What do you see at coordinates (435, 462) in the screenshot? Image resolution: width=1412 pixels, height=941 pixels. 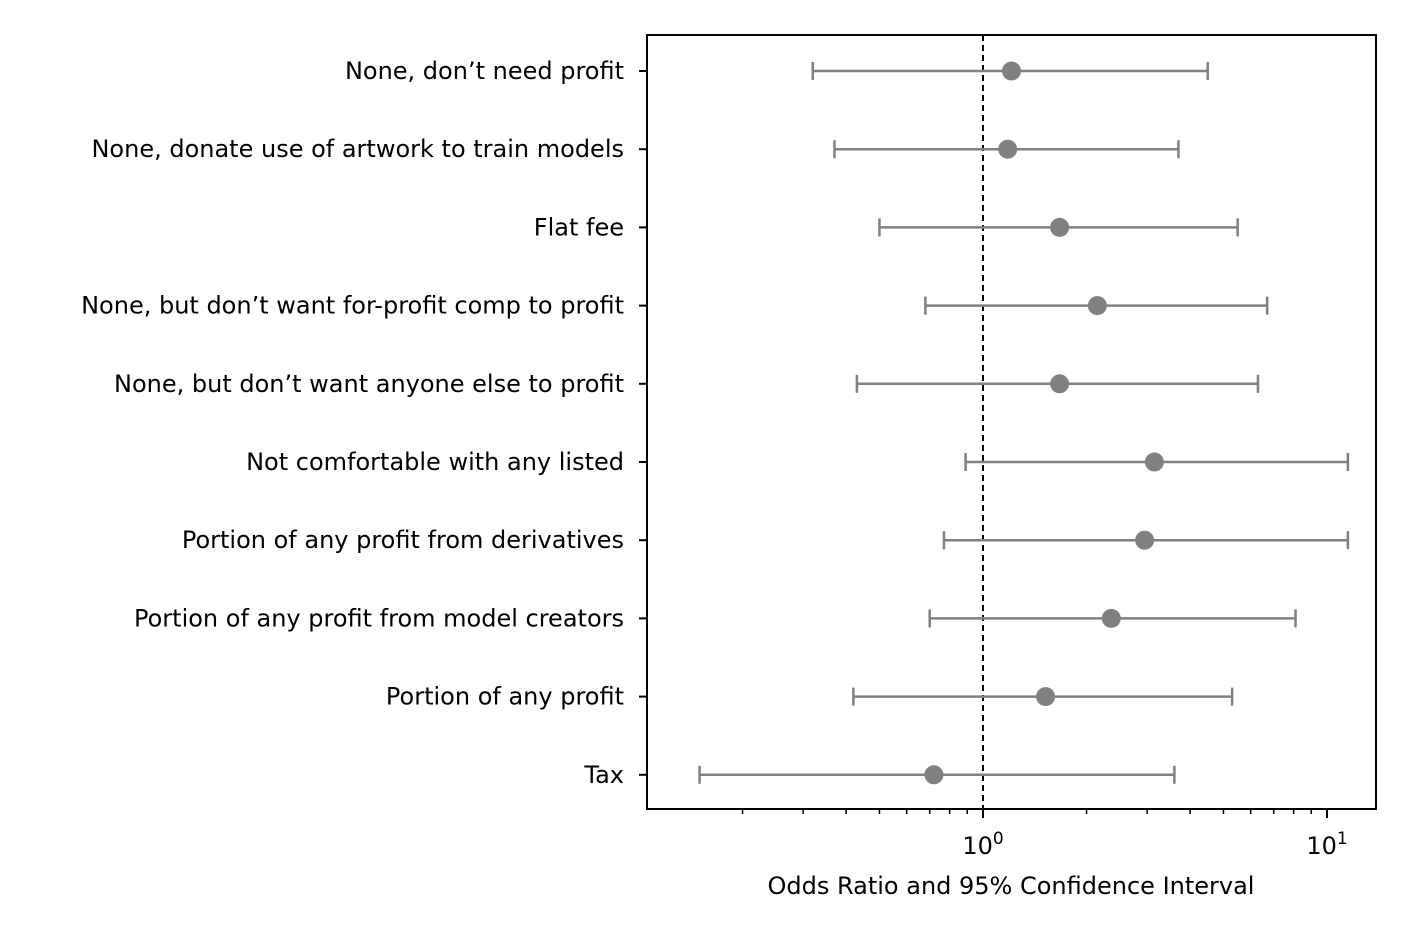 I see `category-label: Not comfortable with any listed` at bounding box center [435, 462].